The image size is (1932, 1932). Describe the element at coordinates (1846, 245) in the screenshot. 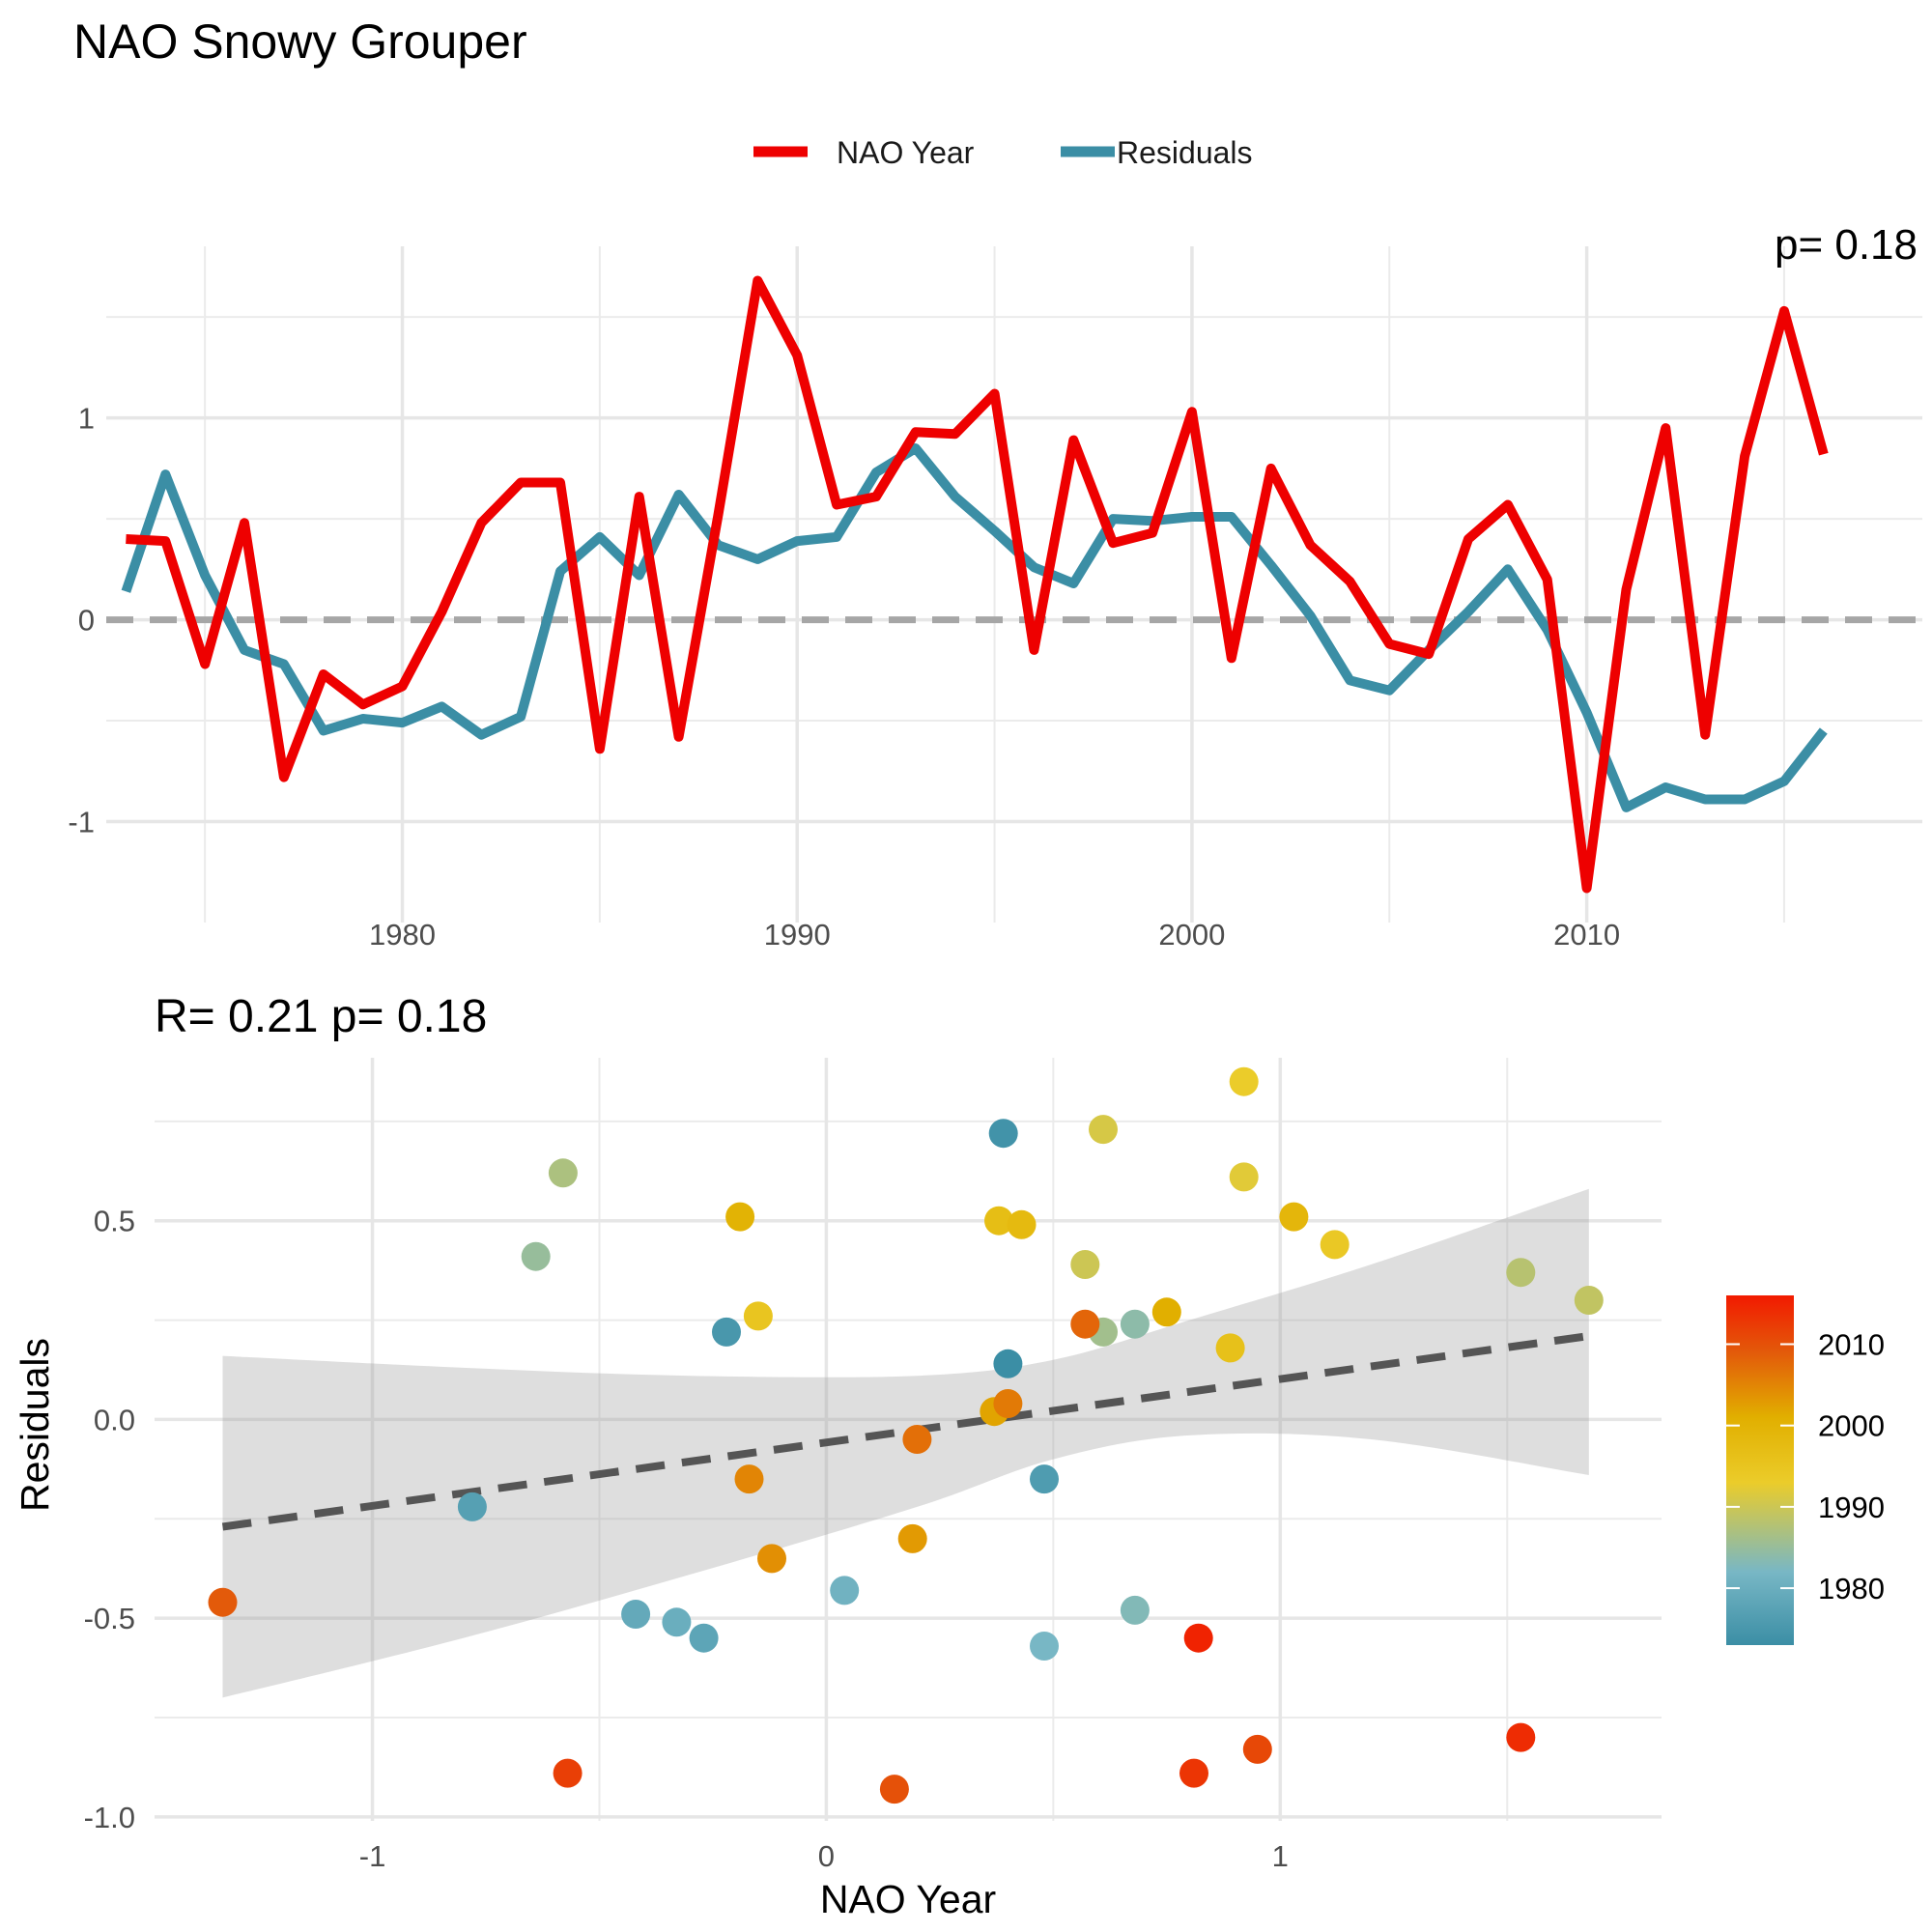

I see `corner-annotation: p= 0.18` at that location.